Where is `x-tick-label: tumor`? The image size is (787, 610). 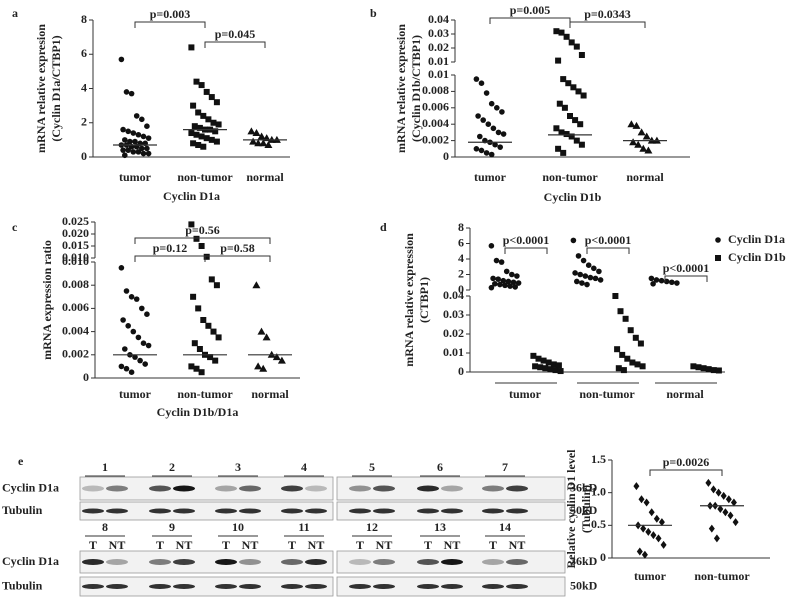
x-tick-label: tumor is located at coordinates (525, 394).